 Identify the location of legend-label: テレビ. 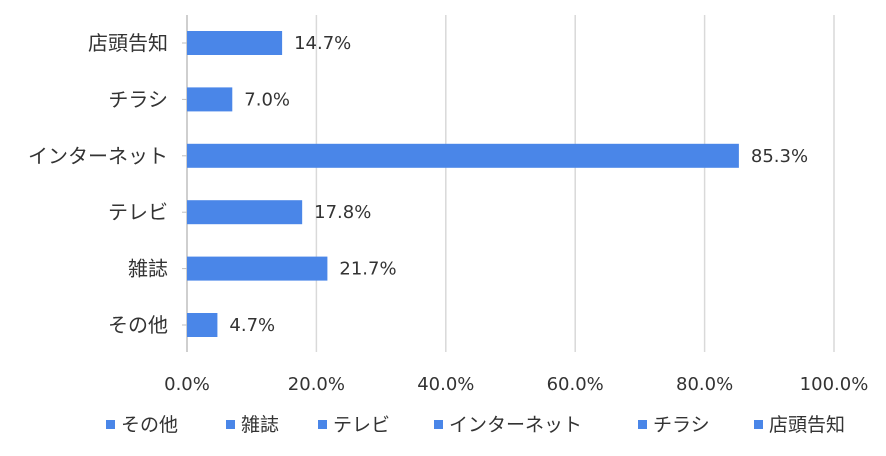
(361, 425).